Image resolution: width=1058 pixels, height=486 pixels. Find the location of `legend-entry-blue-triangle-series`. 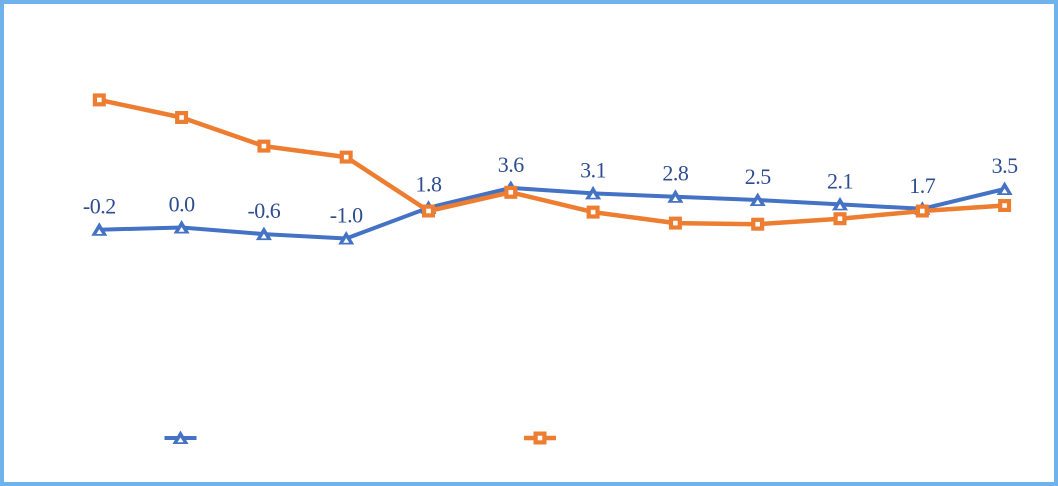

legend-entry-blue-triangle-series is located at coordinates (180, 437).